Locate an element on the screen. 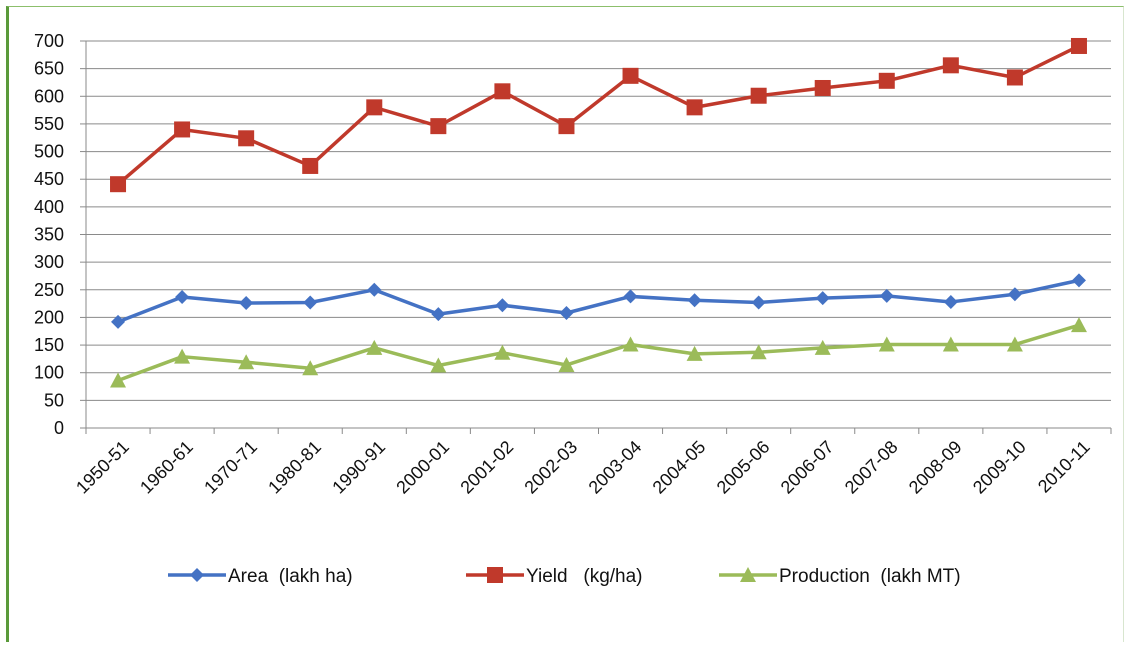  y-tick-label: 700 is located at coordinates (49, 41).